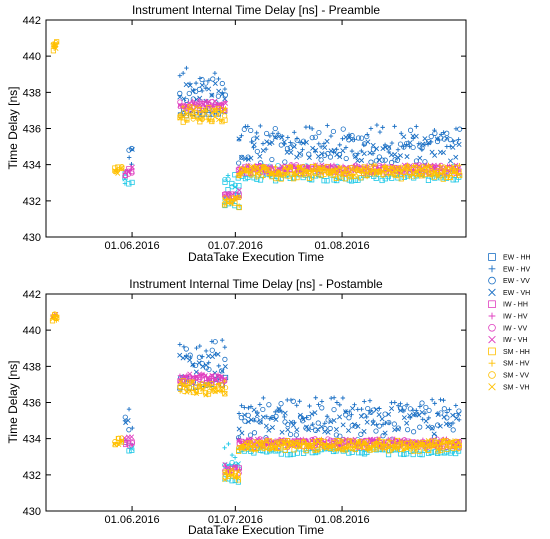 This screenshot has height=539, width=550. Describe the element at coordinates (515, 340) in the screenshot. I see `legend-item-label: IW - VH` at that location.